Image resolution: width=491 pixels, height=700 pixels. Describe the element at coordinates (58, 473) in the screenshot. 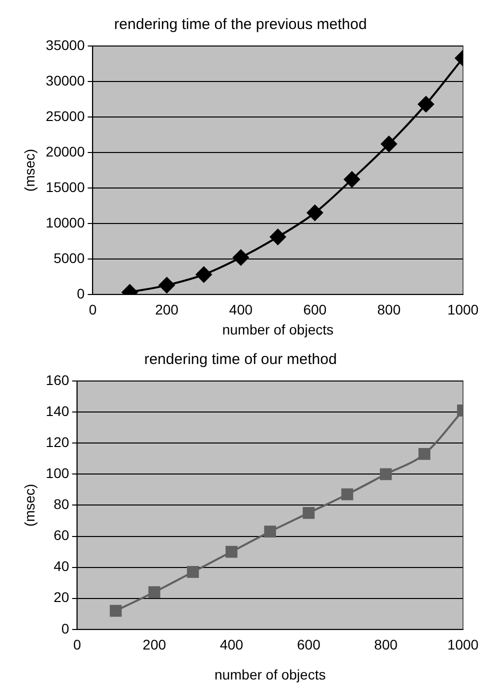

I see `y-tick-label: 100` at that location.